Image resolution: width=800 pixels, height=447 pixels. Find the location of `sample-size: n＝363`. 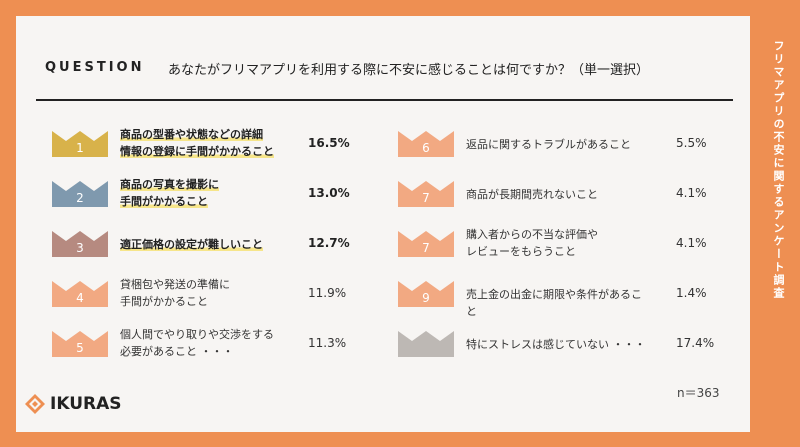

sample-size: n＝363 is located at coordinates (698, 393).